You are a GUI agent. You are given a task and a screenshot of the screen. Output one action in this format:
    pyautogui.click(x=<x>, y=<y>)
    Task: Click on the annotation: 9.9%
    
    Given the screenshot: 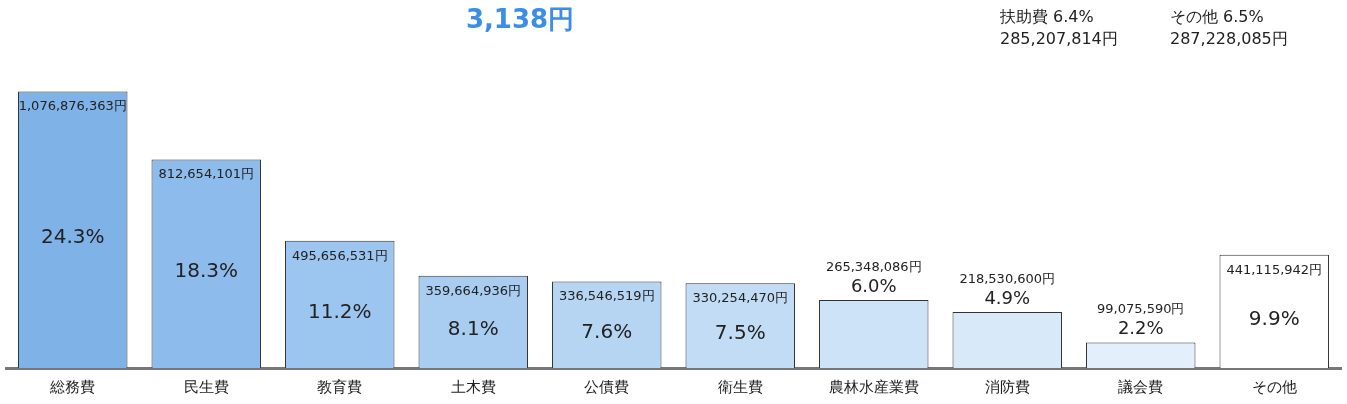 What is the action you would take?
    pyautogui.click(x=1274, y=317)
    